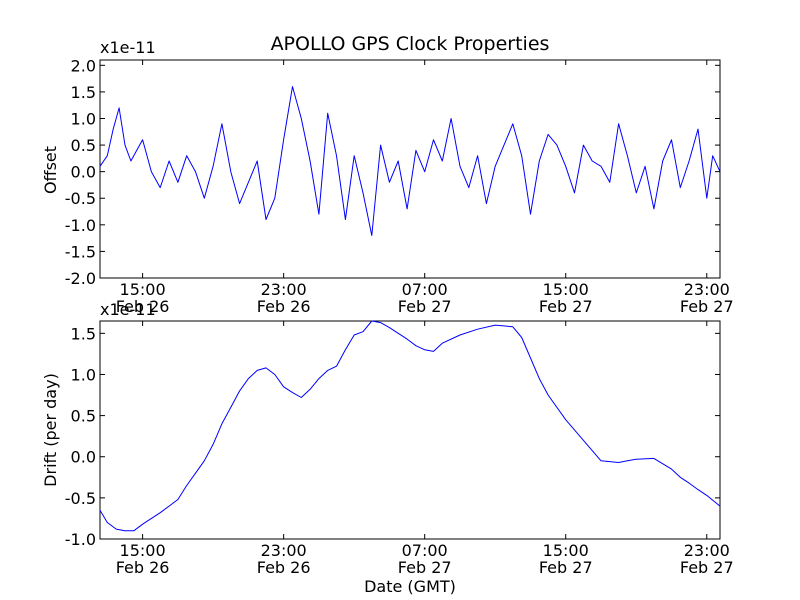  What do you see at coordinates (83, 172) in the screenshot?
I see `offset-ytick-label: 0.0` at bounding box center [83, 172].